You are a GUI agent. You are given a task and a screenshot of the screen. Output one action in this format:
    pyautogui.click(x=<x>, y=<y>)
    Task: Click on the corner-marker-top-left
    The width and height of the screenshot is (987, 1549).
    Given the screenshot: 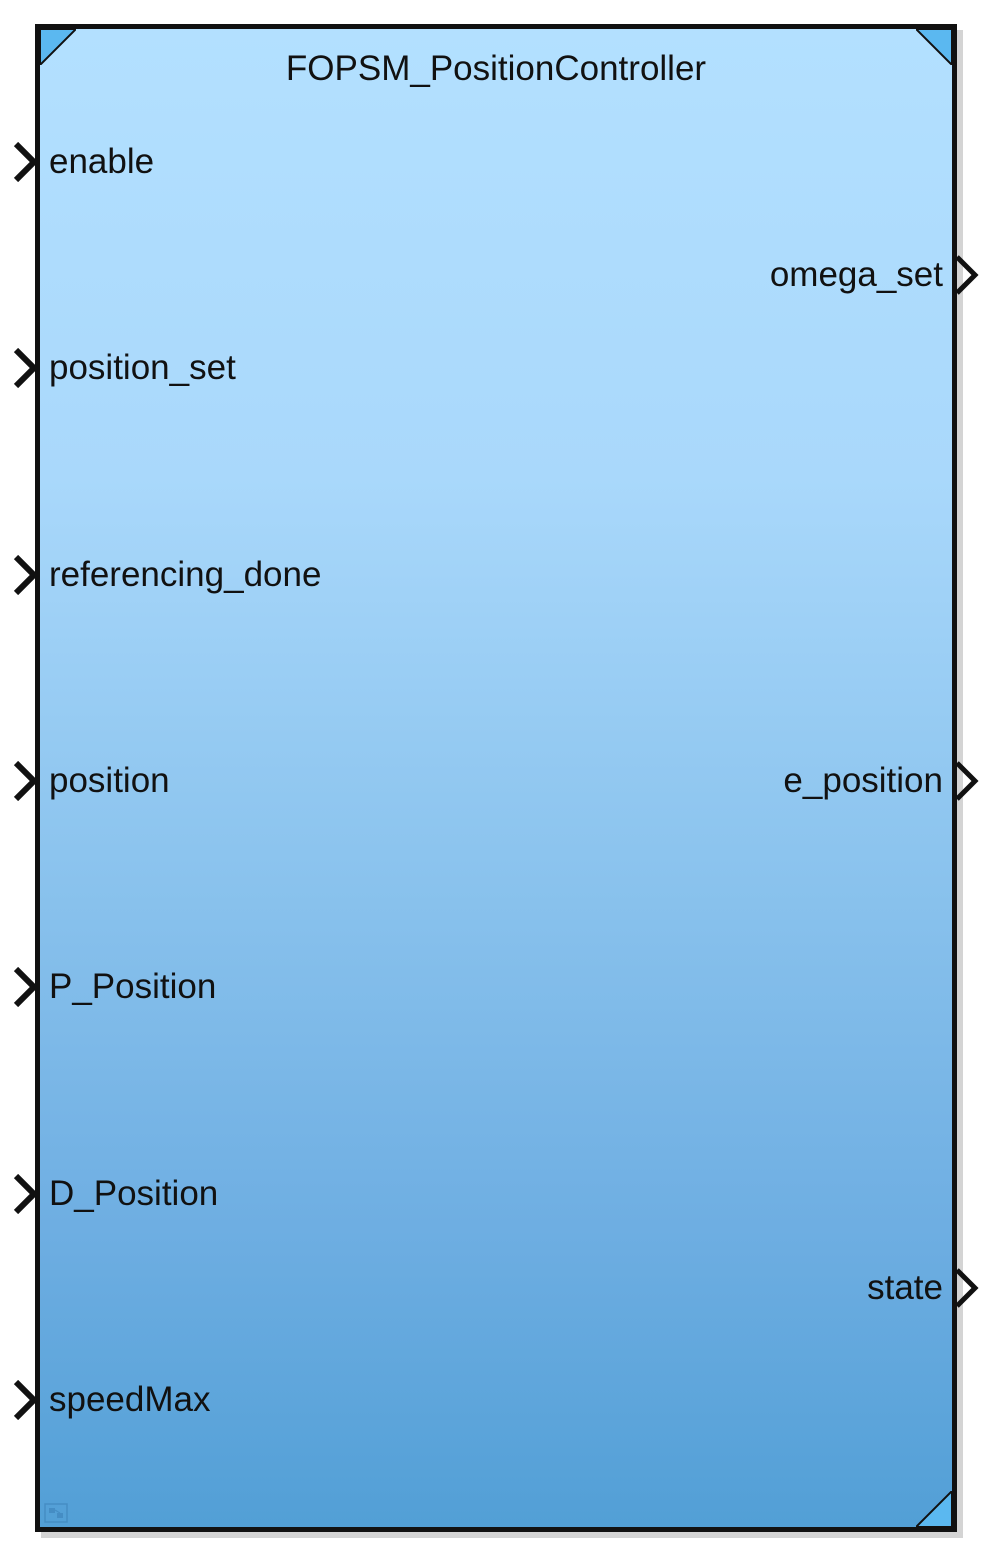 What is the action you would take?
    pyautogui.click(x=58, y=47)
    